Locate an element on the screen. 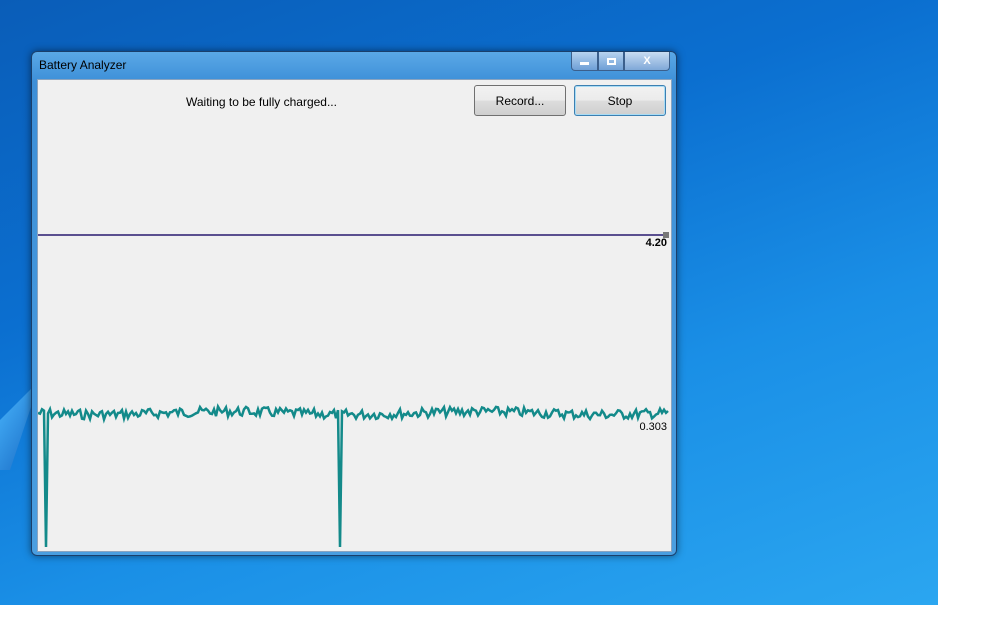 This screenshot has width=1008, height=630. window-title: Battery Analyzer is located at coordinates (83, 65).